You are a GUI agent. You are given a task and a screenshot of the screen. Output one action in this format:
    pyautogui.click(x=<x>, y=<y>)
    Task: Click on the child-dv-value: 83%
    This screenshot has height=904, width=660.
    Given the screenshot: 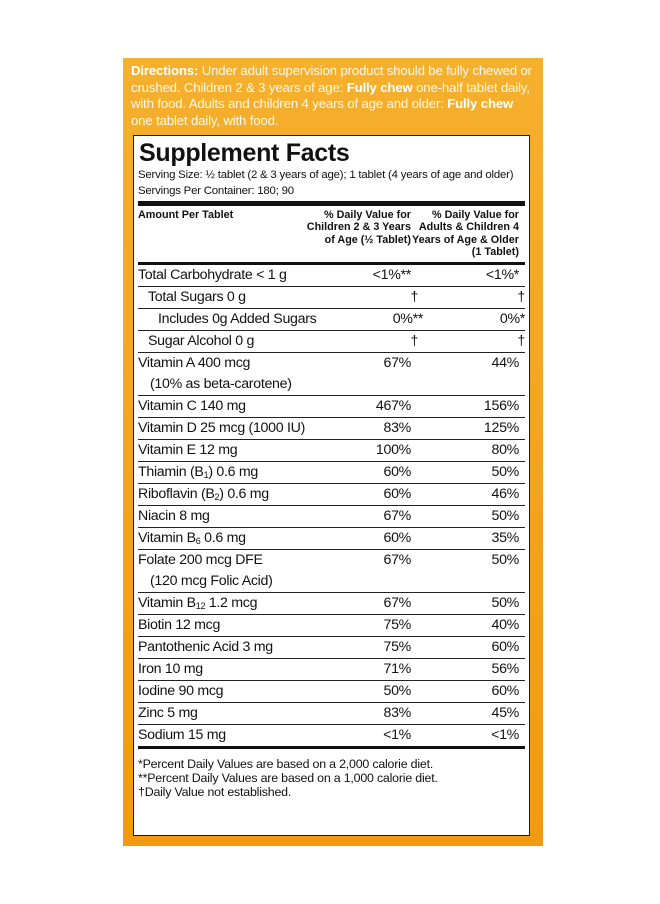 What is the action you would take?
    pyautogui.click(x=397, y=428)
    